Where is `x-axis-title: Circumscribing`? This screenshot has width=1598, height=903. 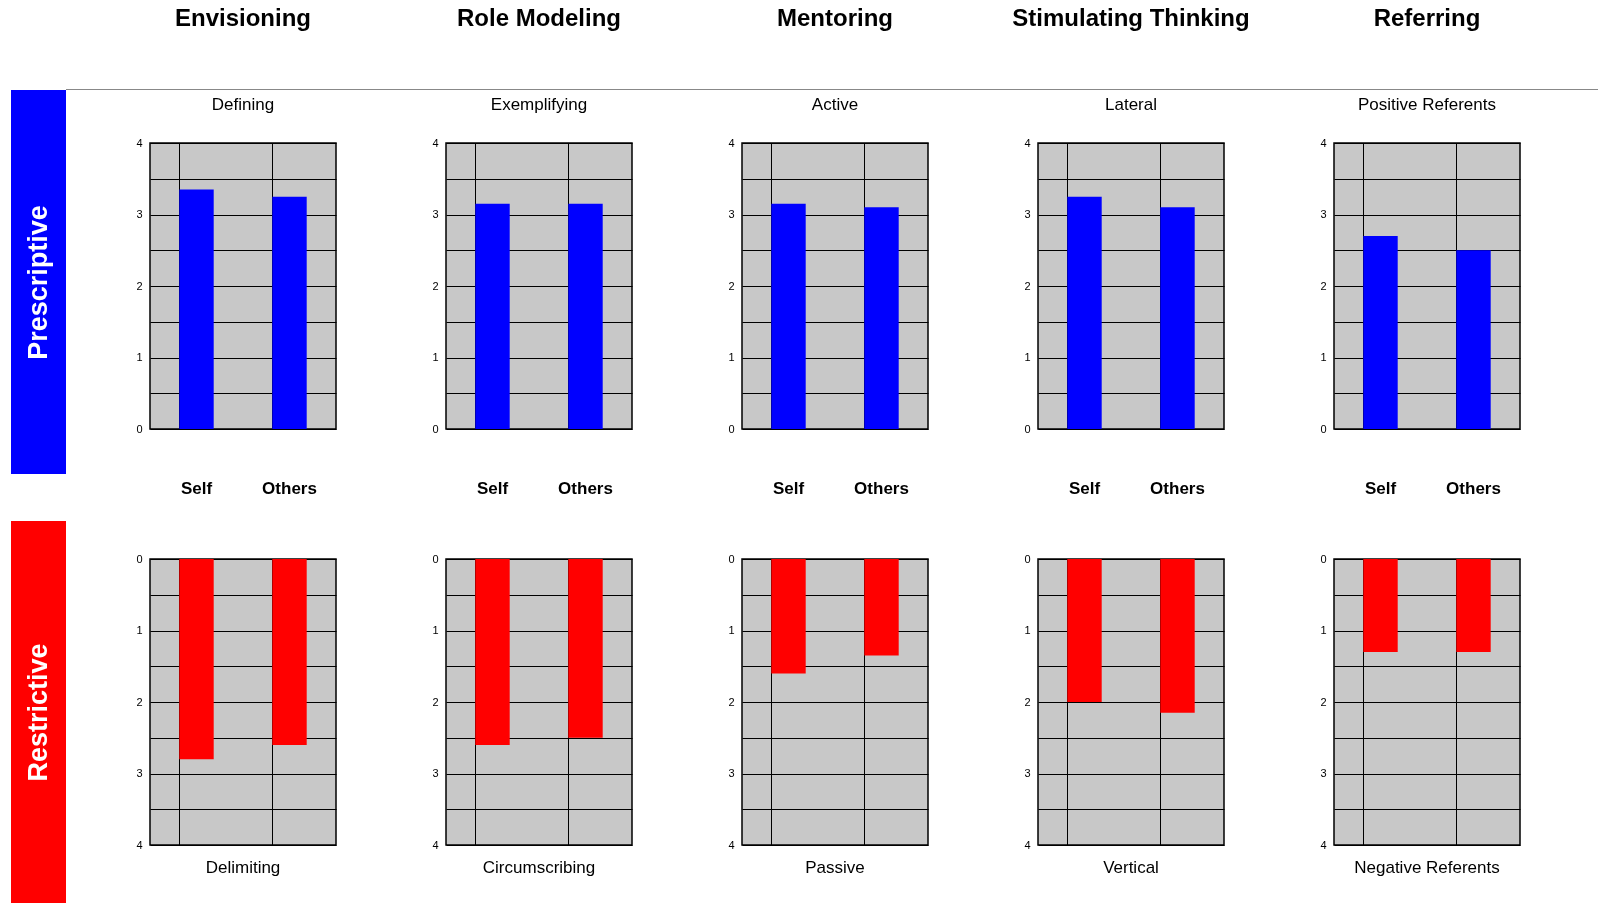 x-axis-title: Circumscribing is located at coordinates (539, 867).